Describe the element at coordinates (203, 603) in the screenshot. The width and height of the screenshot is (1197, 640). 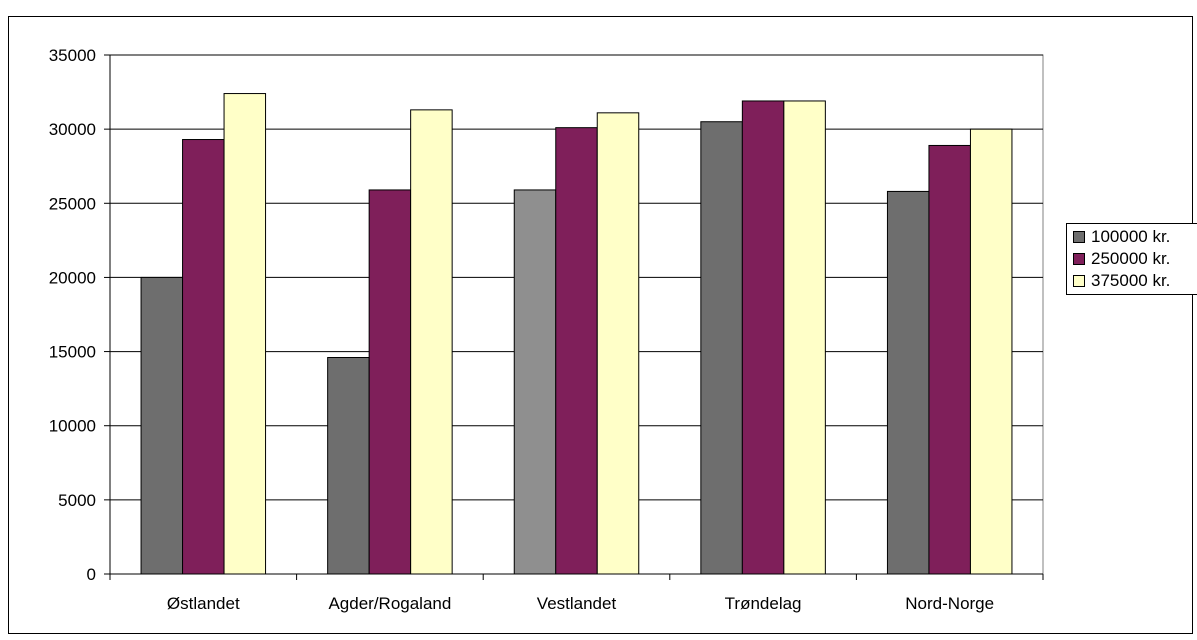
I see `x-tick-label: Østlandet` at that location.